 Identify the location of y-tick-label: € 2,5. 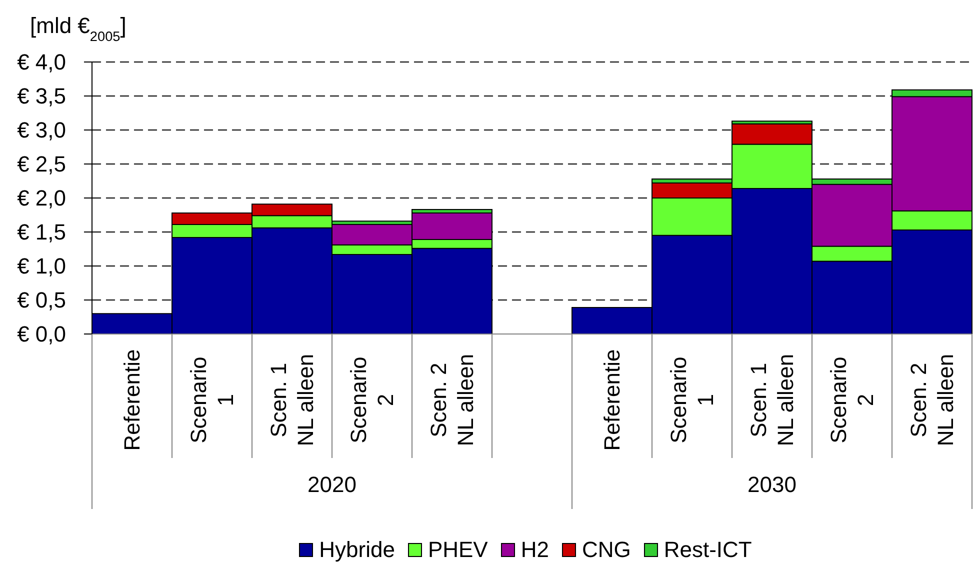
(41, 164).